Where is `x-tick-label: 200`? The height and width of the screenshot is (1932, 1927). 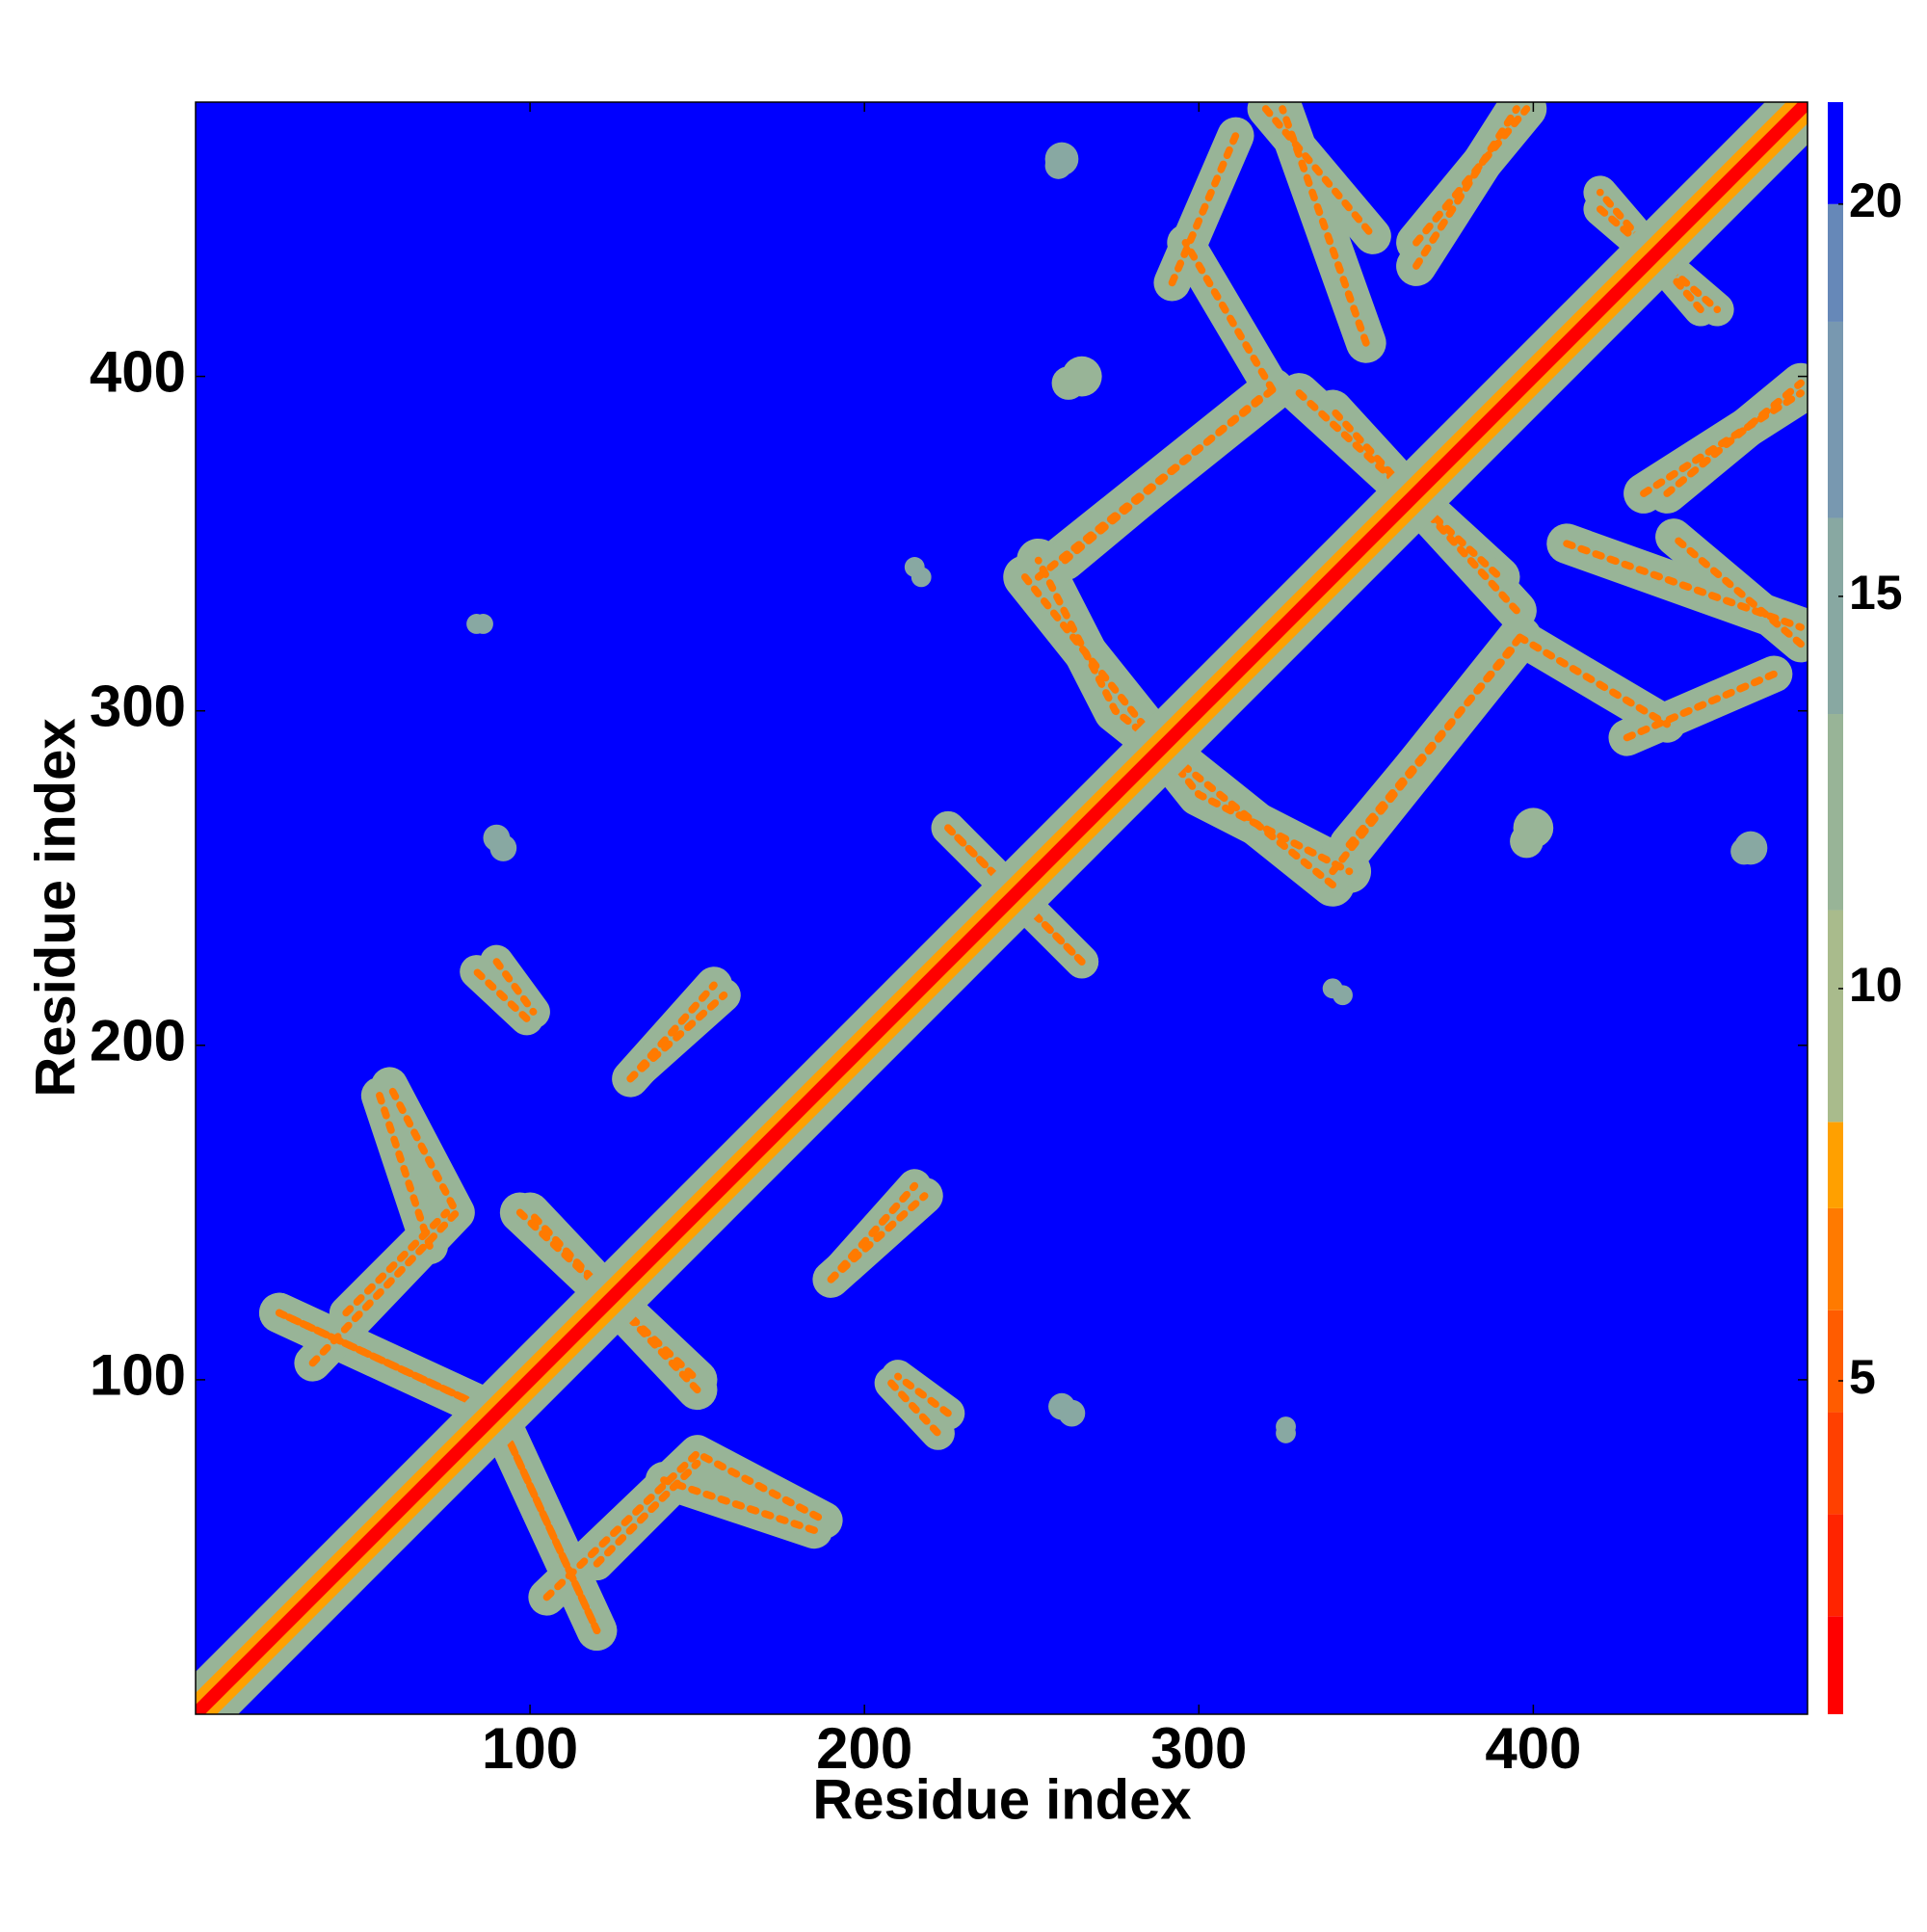 x-tick-label: 200 is located at coordinates (864, 1748).